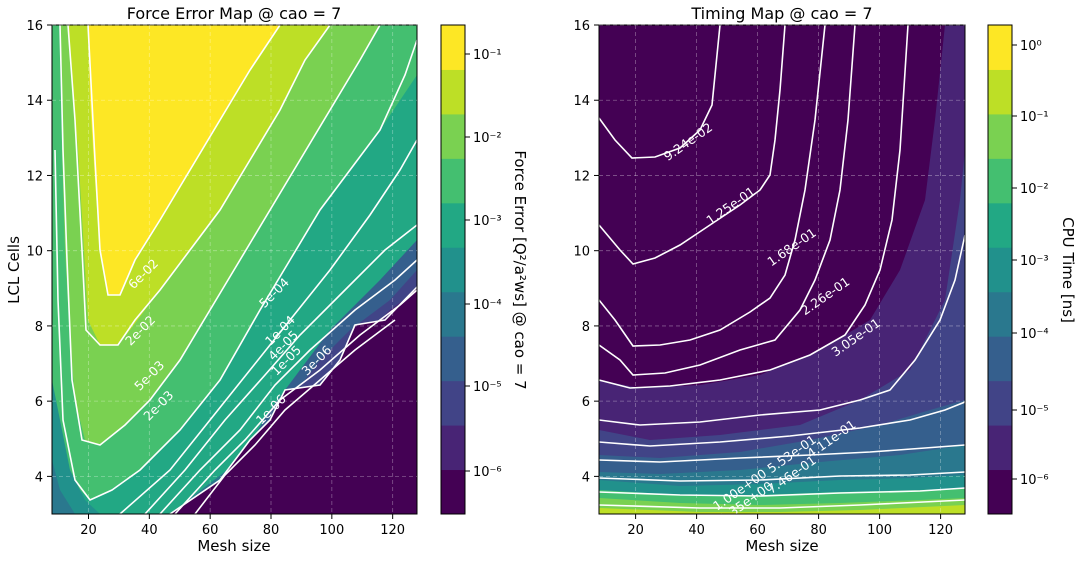 The image size is (1079, 565). Describe the element at coordinates (234, 13) in the screenshot. I see `chart-title: Force Error Map @ cao = 7` at that location.